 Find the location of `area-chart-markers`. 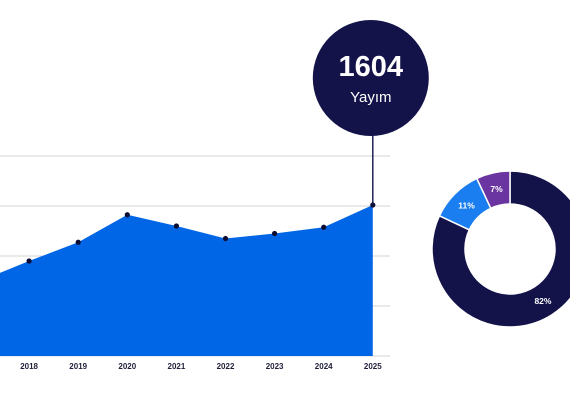

area-chart-markers is located at coordinates (201, 233).